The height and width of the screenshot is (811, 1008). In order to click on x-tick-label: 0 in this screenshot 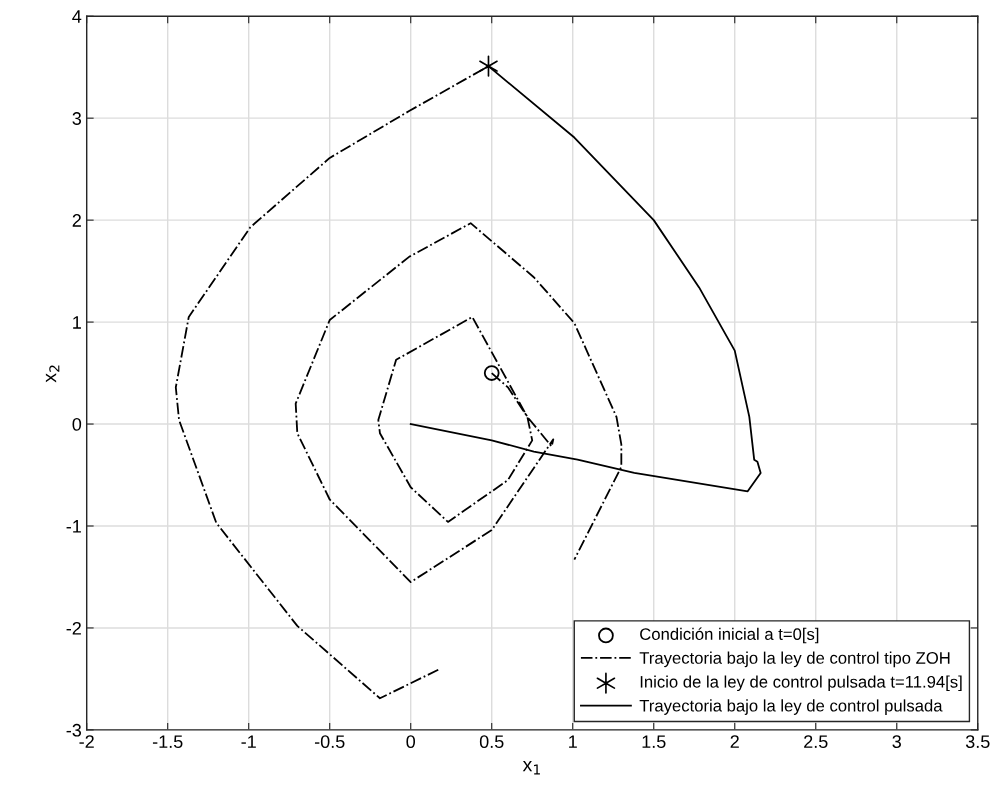, I will do `click(411, 742)`.